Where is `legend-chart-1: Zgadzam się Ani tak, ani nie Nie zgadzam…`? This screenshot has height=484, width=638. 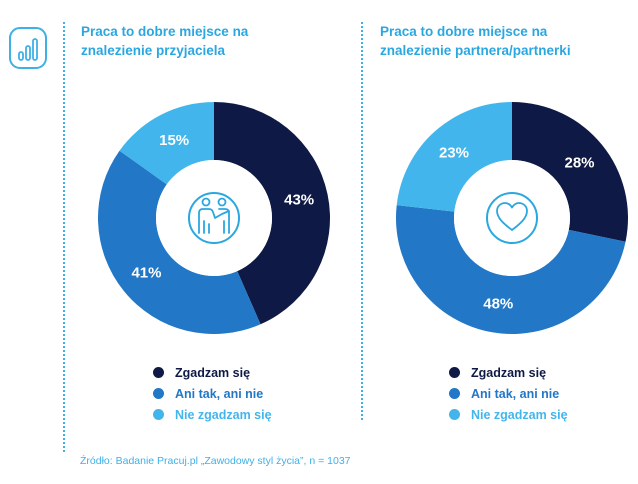 legend-chart-1: Zgadzam się Ani tak, ani nie Nie zgadzam… is located at coordinates (212, 393).